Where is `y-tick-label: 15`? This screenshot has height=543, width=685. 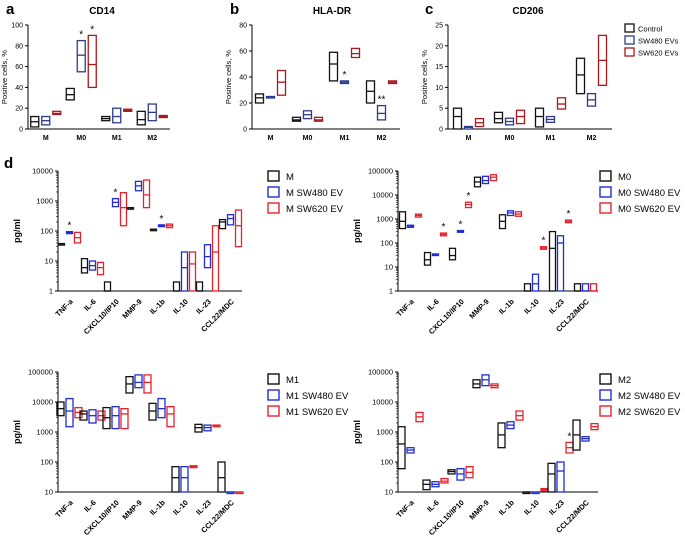
y-tick-label: 15 is located at coordinates (439, 67).